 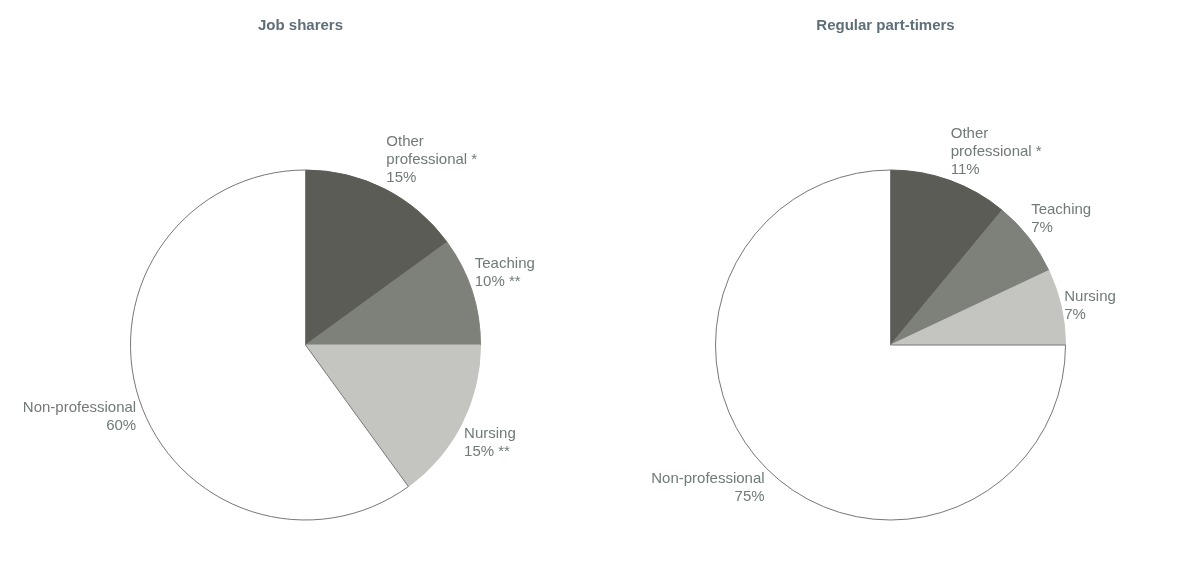 I want to click on chart-title: Job sharers, so click(x=300, y=25).